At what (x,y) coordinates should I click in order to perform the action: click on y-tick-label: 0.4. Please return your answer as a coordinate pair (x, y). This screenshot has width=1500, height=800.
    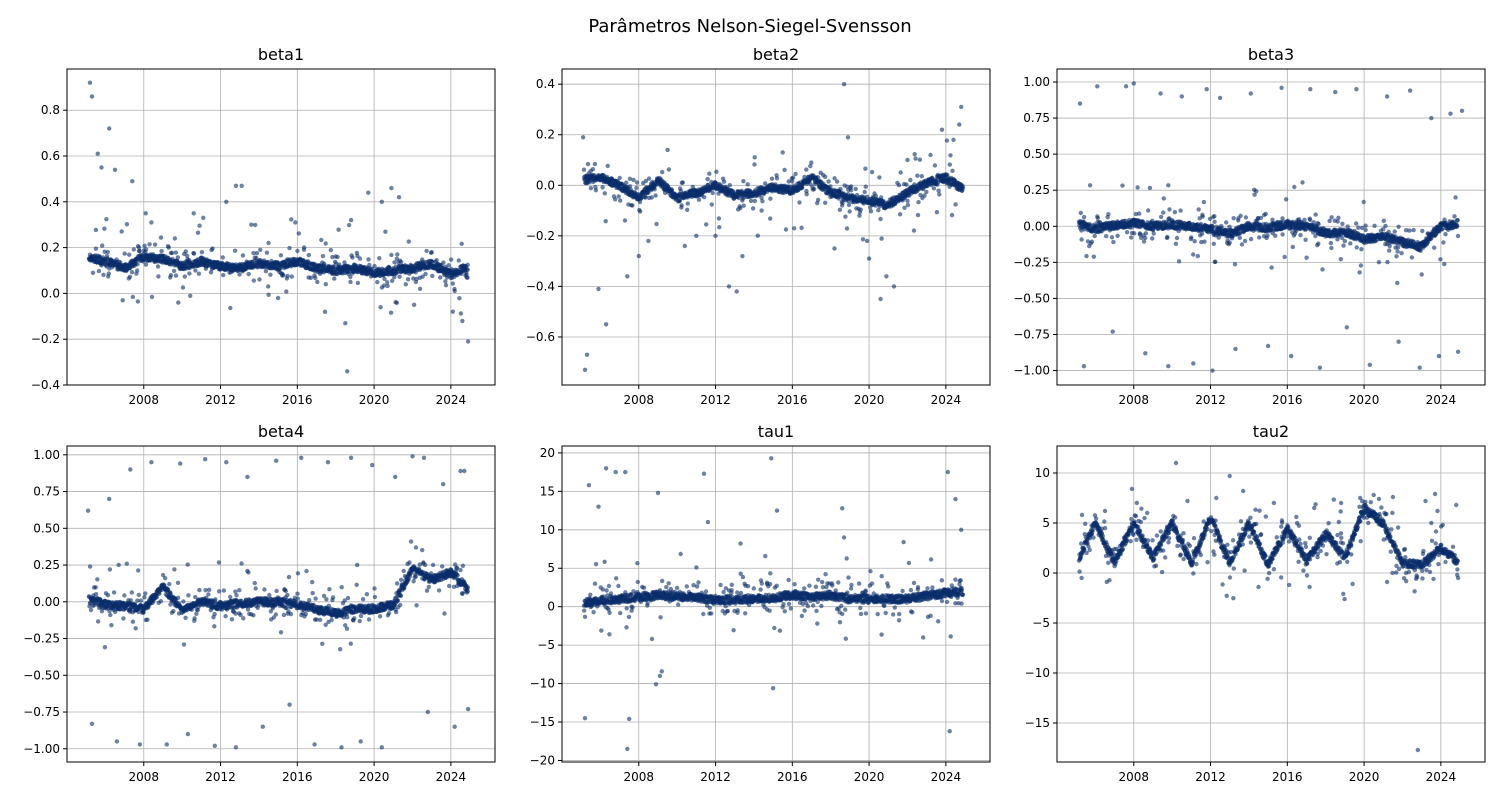
    Looking at the image, I should click on (545, 84).